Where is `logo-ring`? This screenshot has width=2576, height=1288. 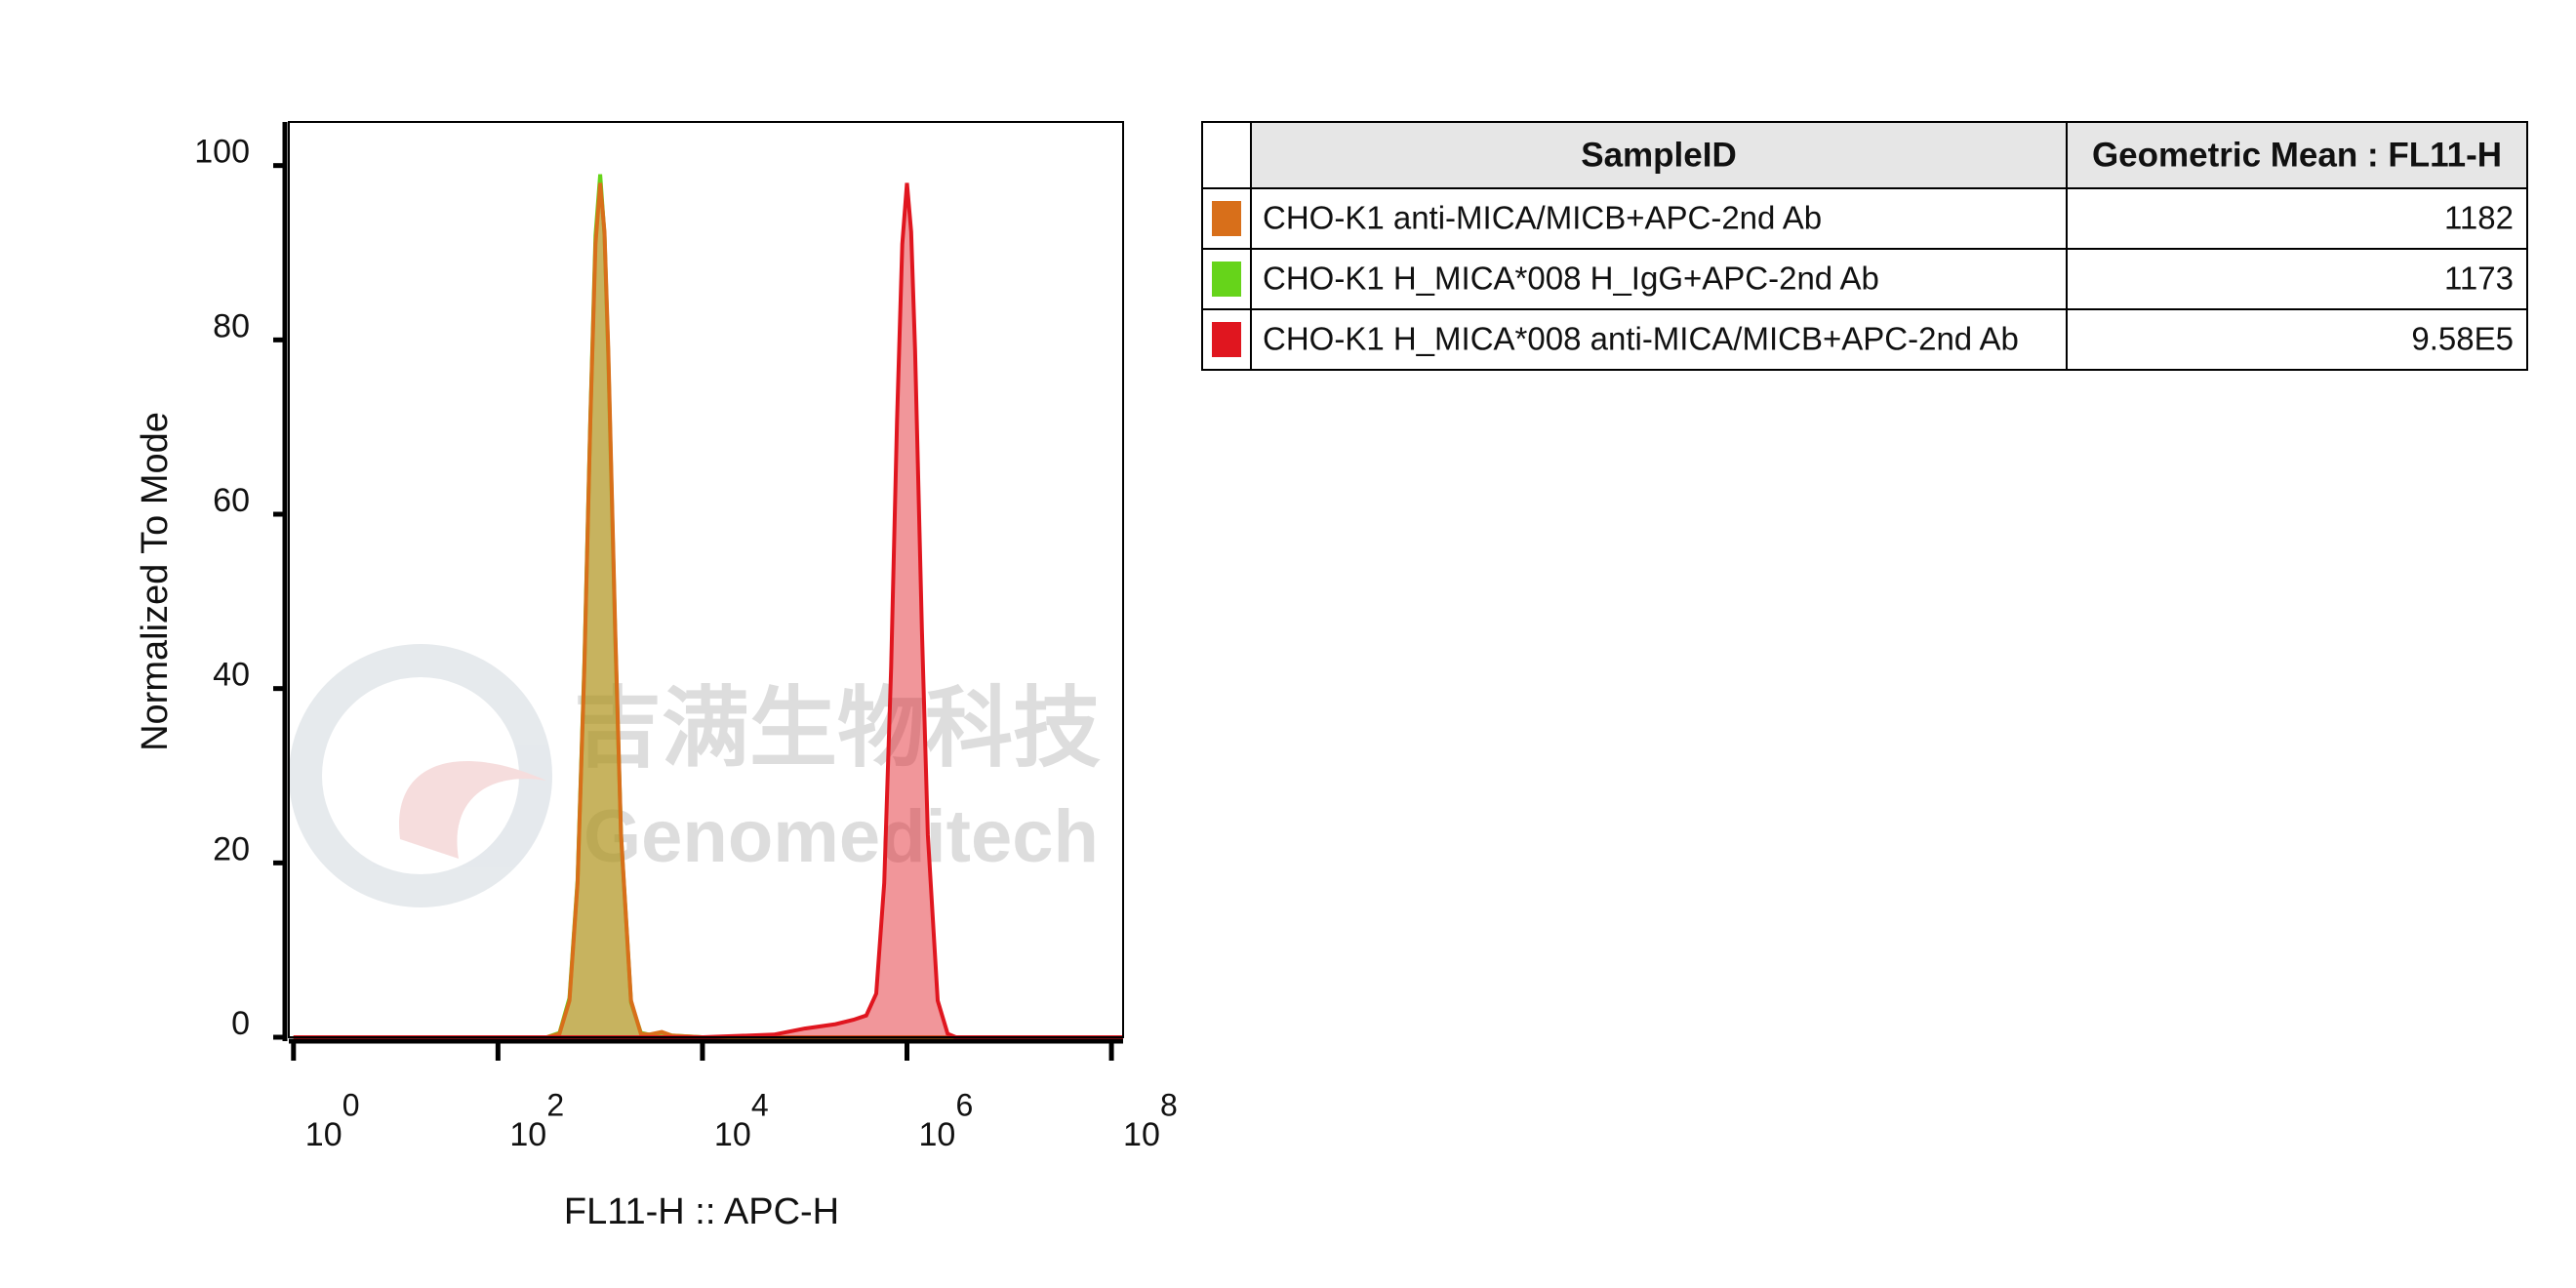
logo-ring is located at coordinates (420, 775).